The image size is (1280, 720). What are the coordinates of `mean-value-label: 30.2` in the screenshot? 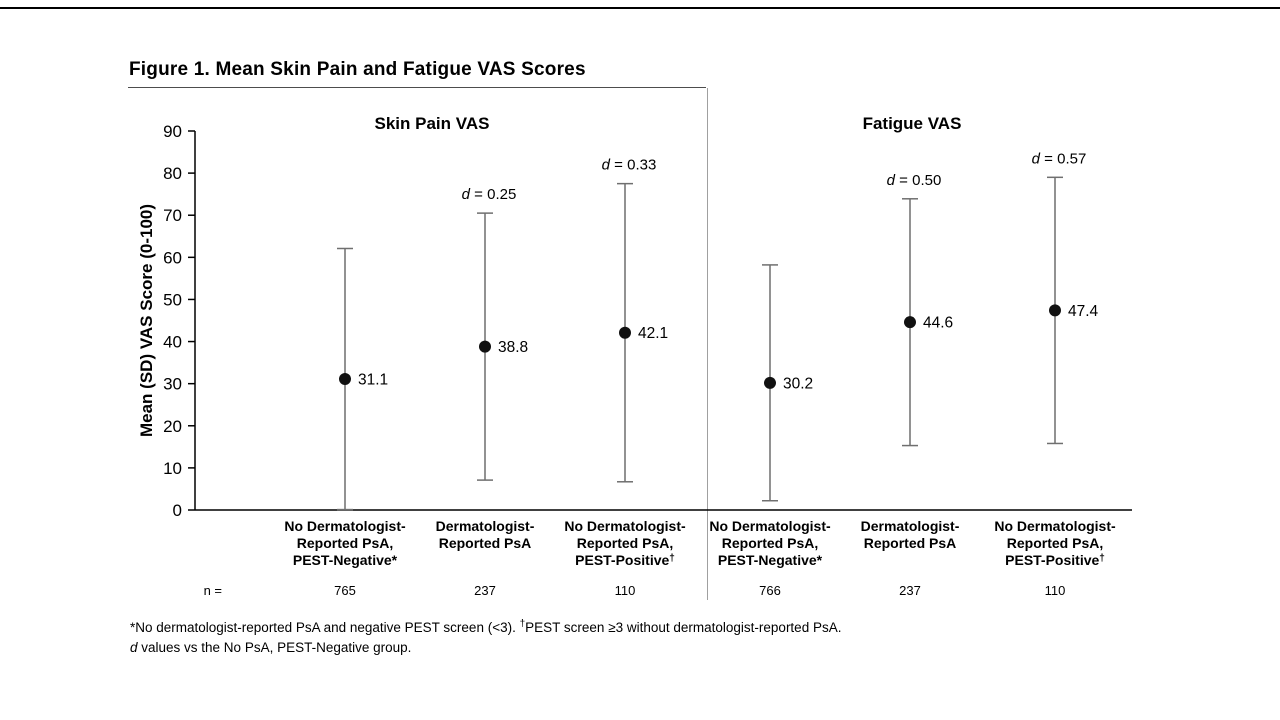 It's located at (798, 383).